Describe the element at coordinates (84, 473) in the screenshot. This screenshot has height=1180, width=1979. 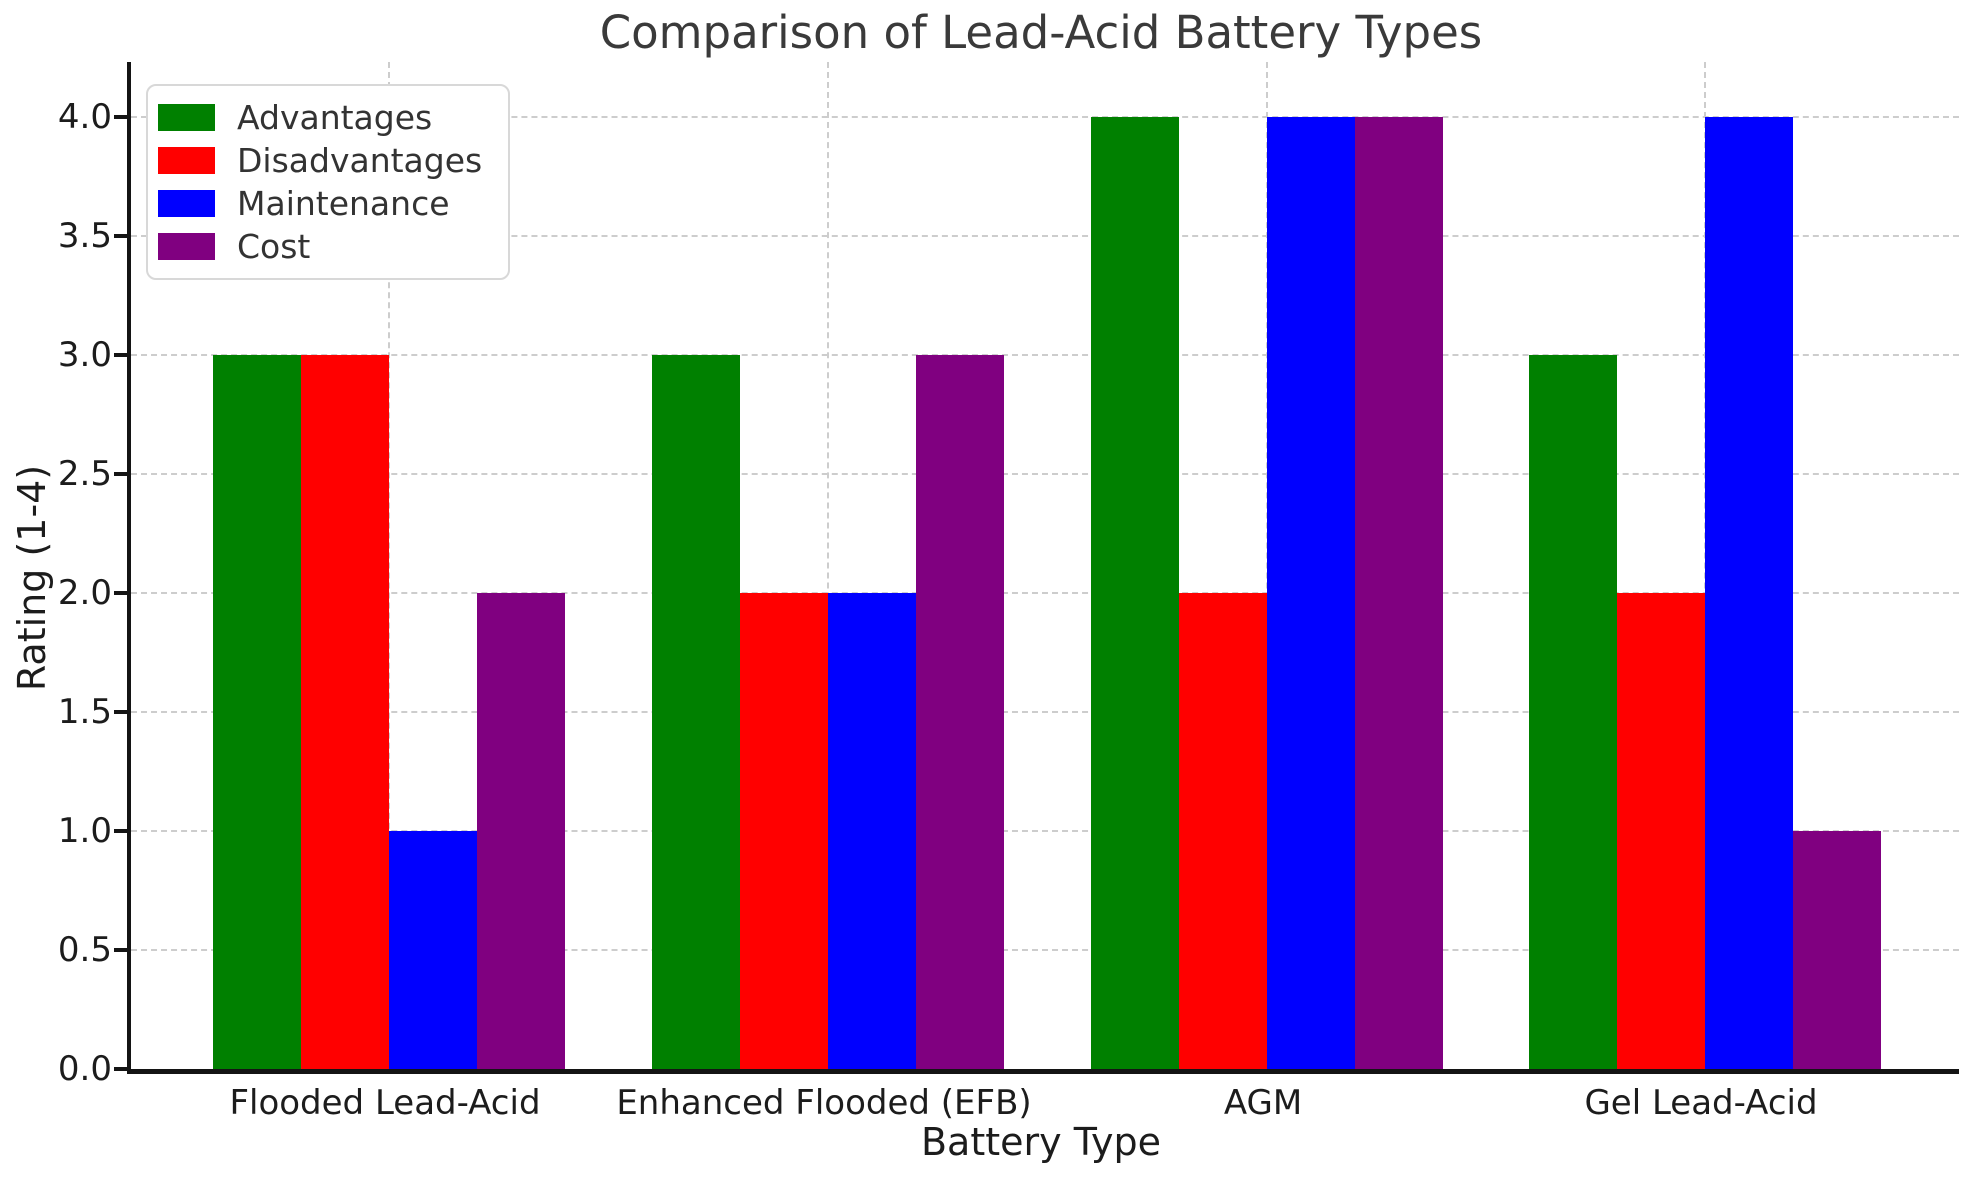
I see `y-tick-label: 2.5` at that location.